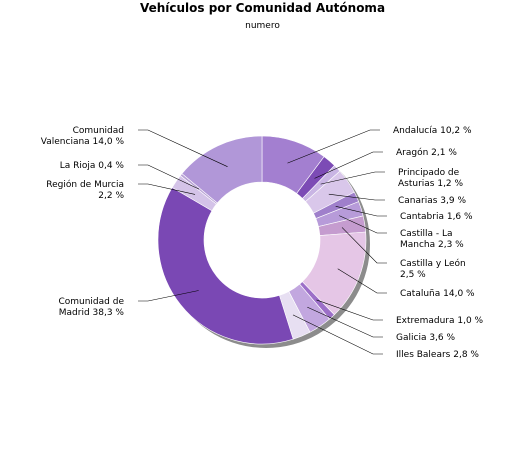 Image resolution: width=525 pixels, height=450 pixels. I want to click on slice-label-line: Mancha 2,3 %, so click(432, 245).